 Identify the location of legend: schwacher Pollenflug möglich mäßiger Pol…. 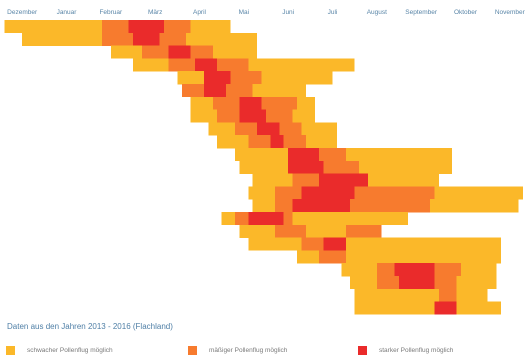
(244, 350).